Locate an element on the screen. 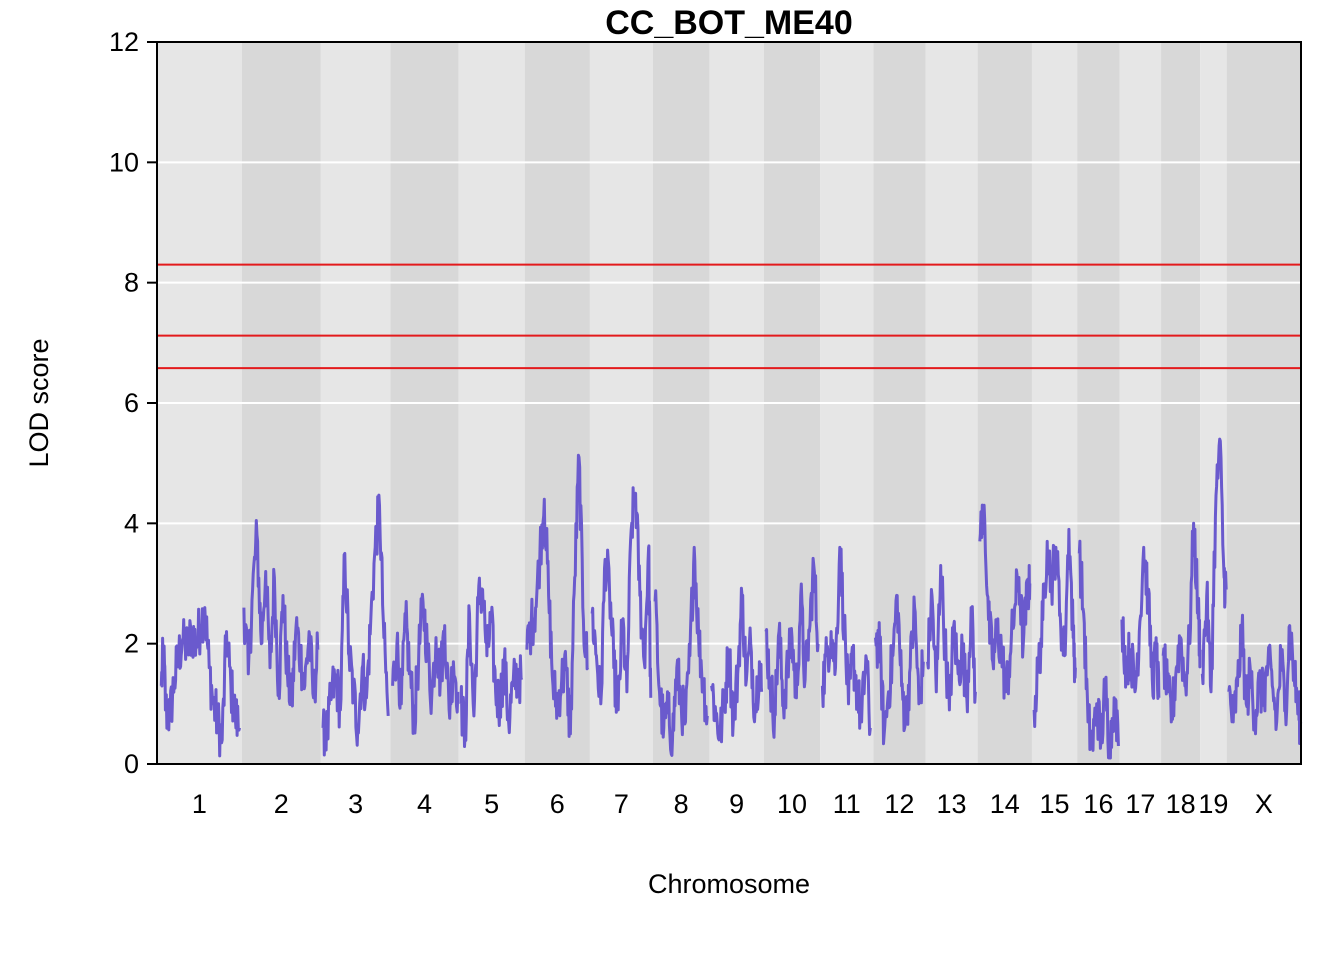 The image size is (1344, 965). y-axis: 0 2 4 6 8 10 12 is located at coordinates (133, 403).